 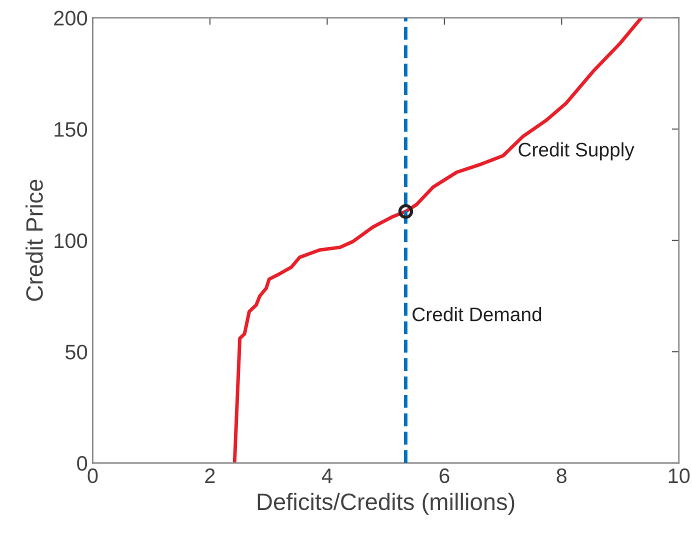 I want to click on y-tick-label: 0, so click(x=82, y=463).